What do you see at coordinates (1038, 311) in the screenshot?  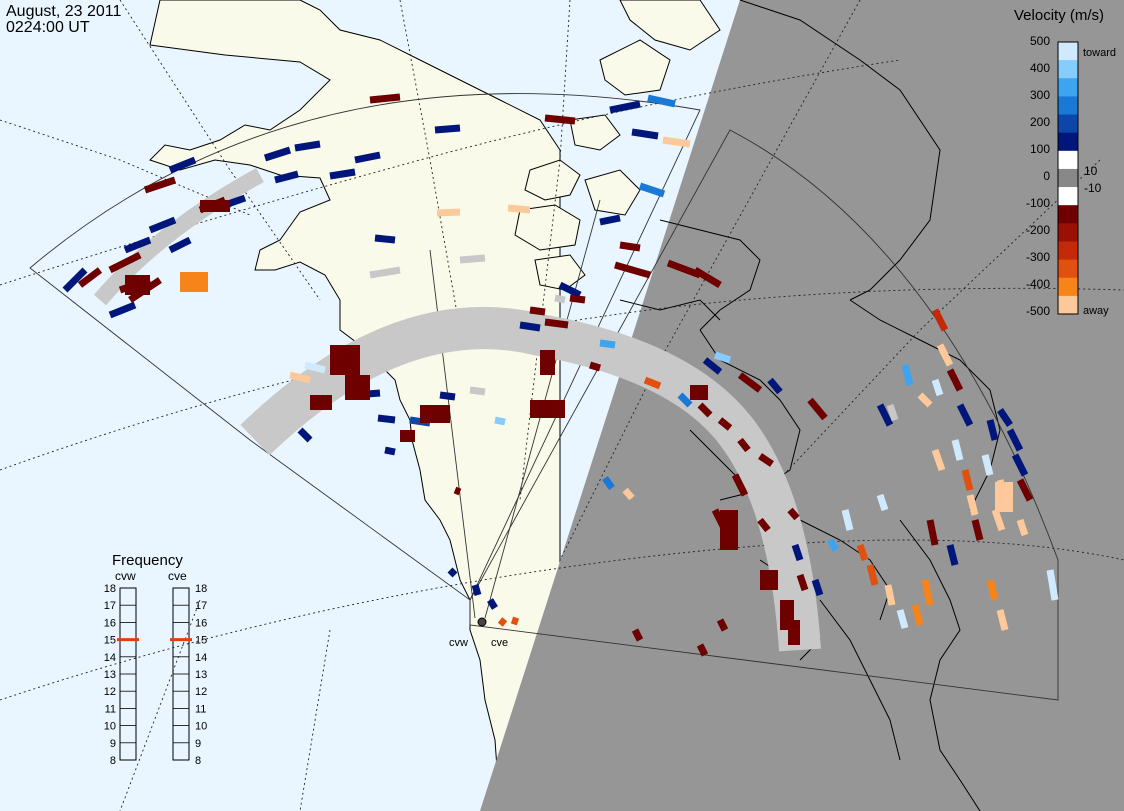 I see `velocity-tick: -500` at bounding box center [1038, 311].